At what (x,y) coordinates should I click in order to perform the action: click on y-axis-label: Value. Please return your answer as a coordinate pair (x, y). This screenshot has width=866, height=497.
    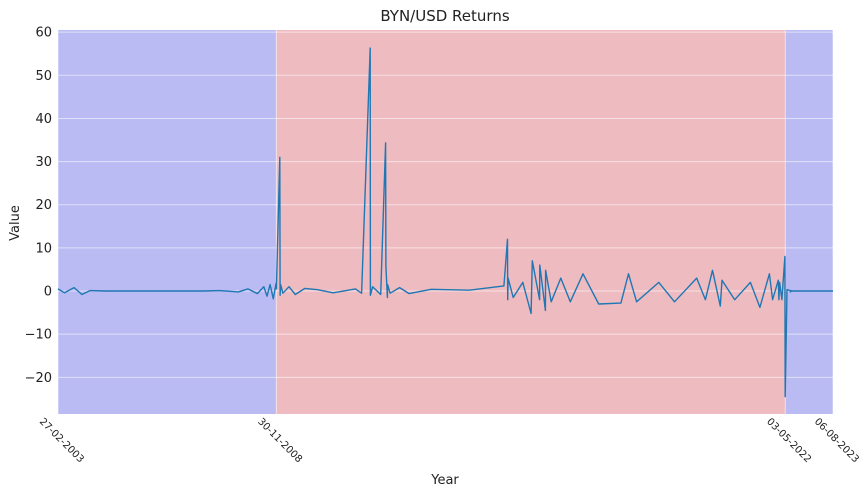
    Looking at the image, I should click on (15, 223).